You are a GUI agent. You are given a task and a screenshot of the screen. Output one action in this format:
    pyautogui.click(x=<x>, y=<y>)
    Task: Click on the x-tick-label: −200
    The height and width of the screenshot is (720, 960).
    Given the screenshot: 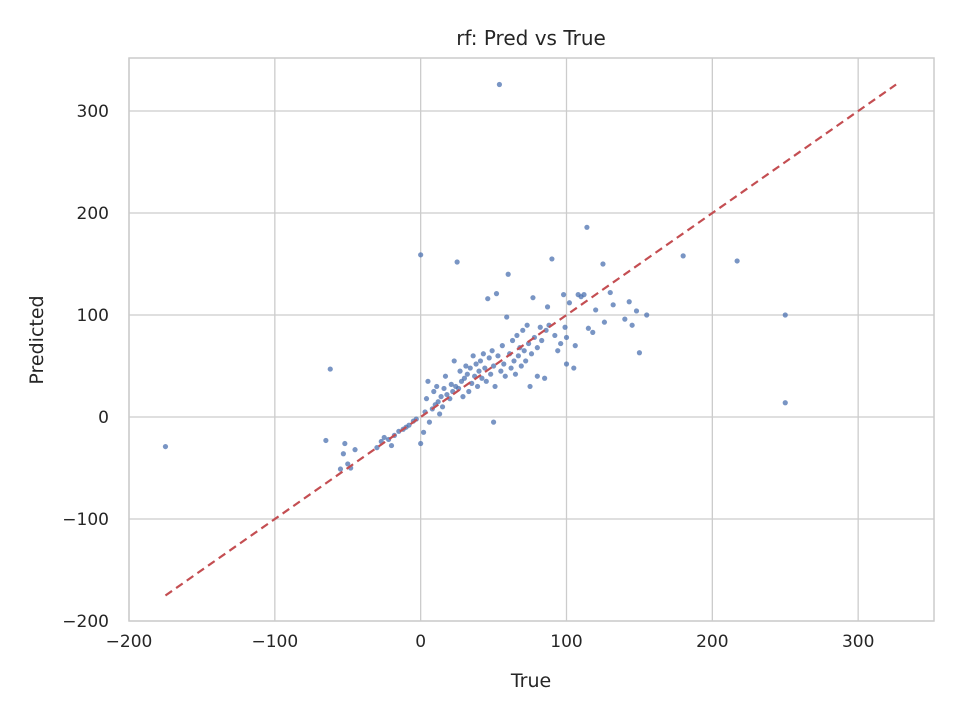 What is the action you would take?
    pyautogui.click(x=129, y=642)
    